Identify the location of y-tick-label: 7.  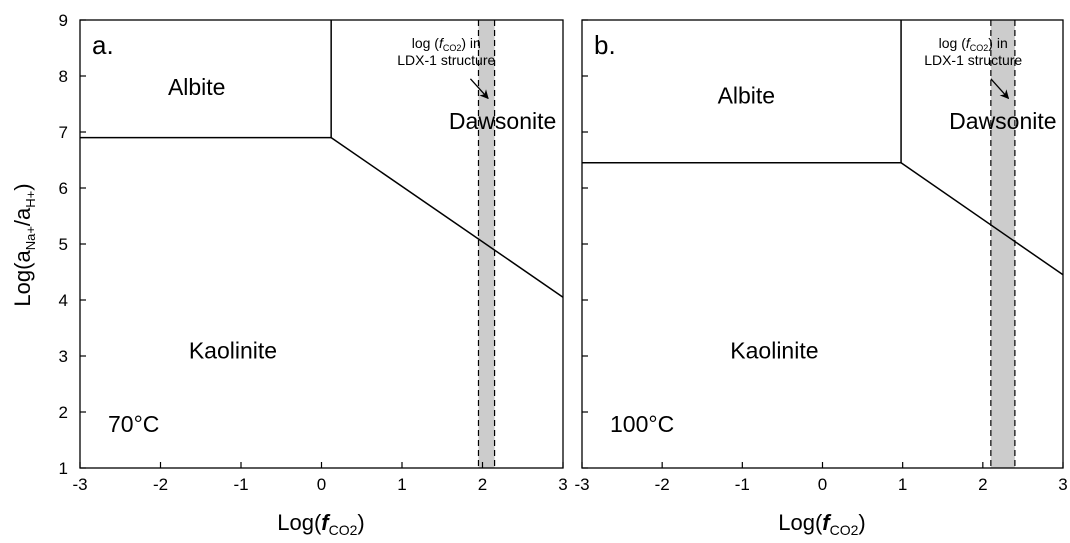
(63, 132).